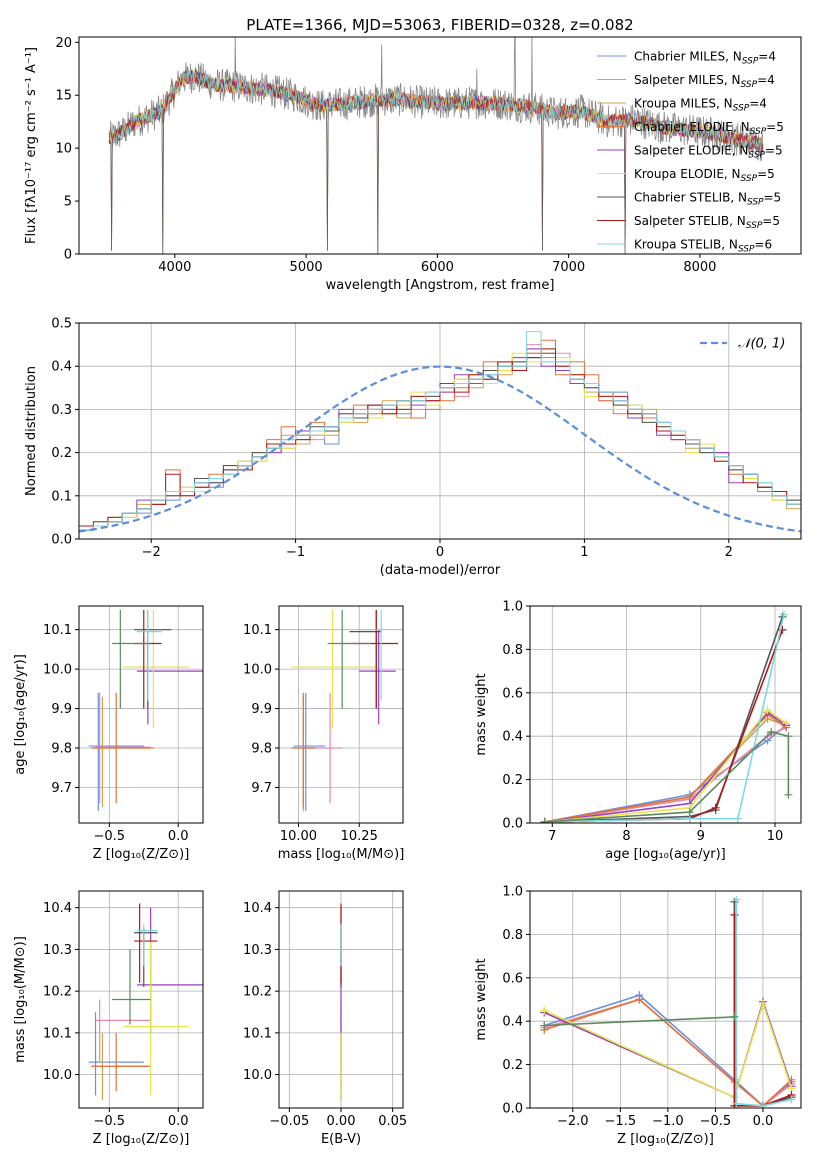 This screenshot has height=1170, width=819. Describe the element at coordinates (691, 151) in the screenshot. I see `legend-label-main: Salpeter ELODIE, N` at that location.